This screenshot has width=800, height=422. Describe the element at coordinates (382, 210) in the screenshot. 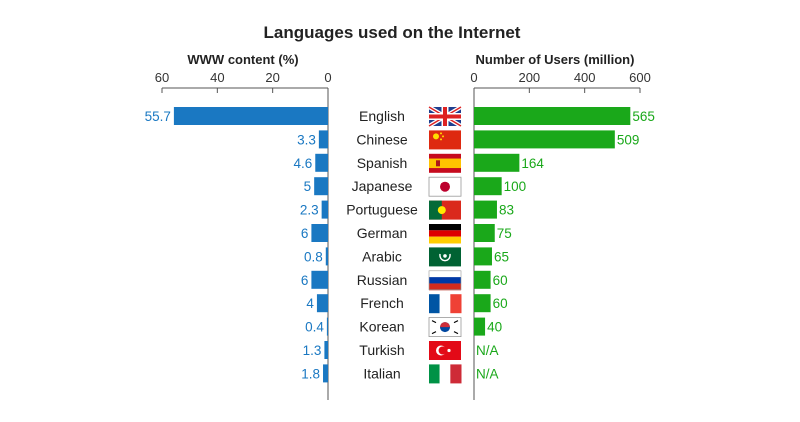

I see `category-label: Portuguese` at that location.